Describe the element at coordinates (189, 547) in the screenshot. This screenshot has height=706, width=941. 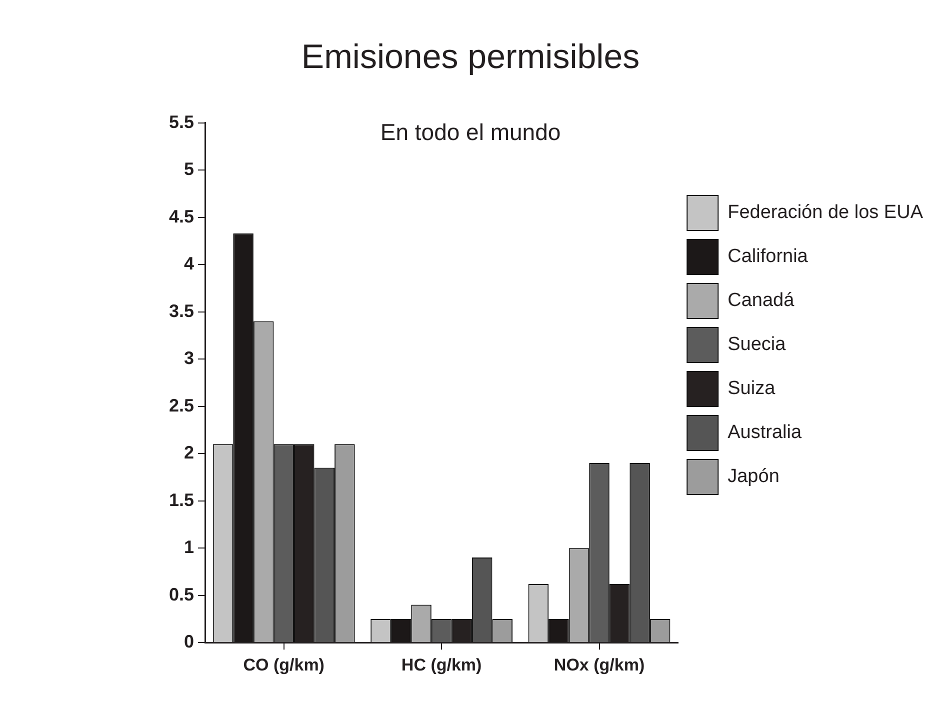
I see `y-tick-label: 1` at that location.